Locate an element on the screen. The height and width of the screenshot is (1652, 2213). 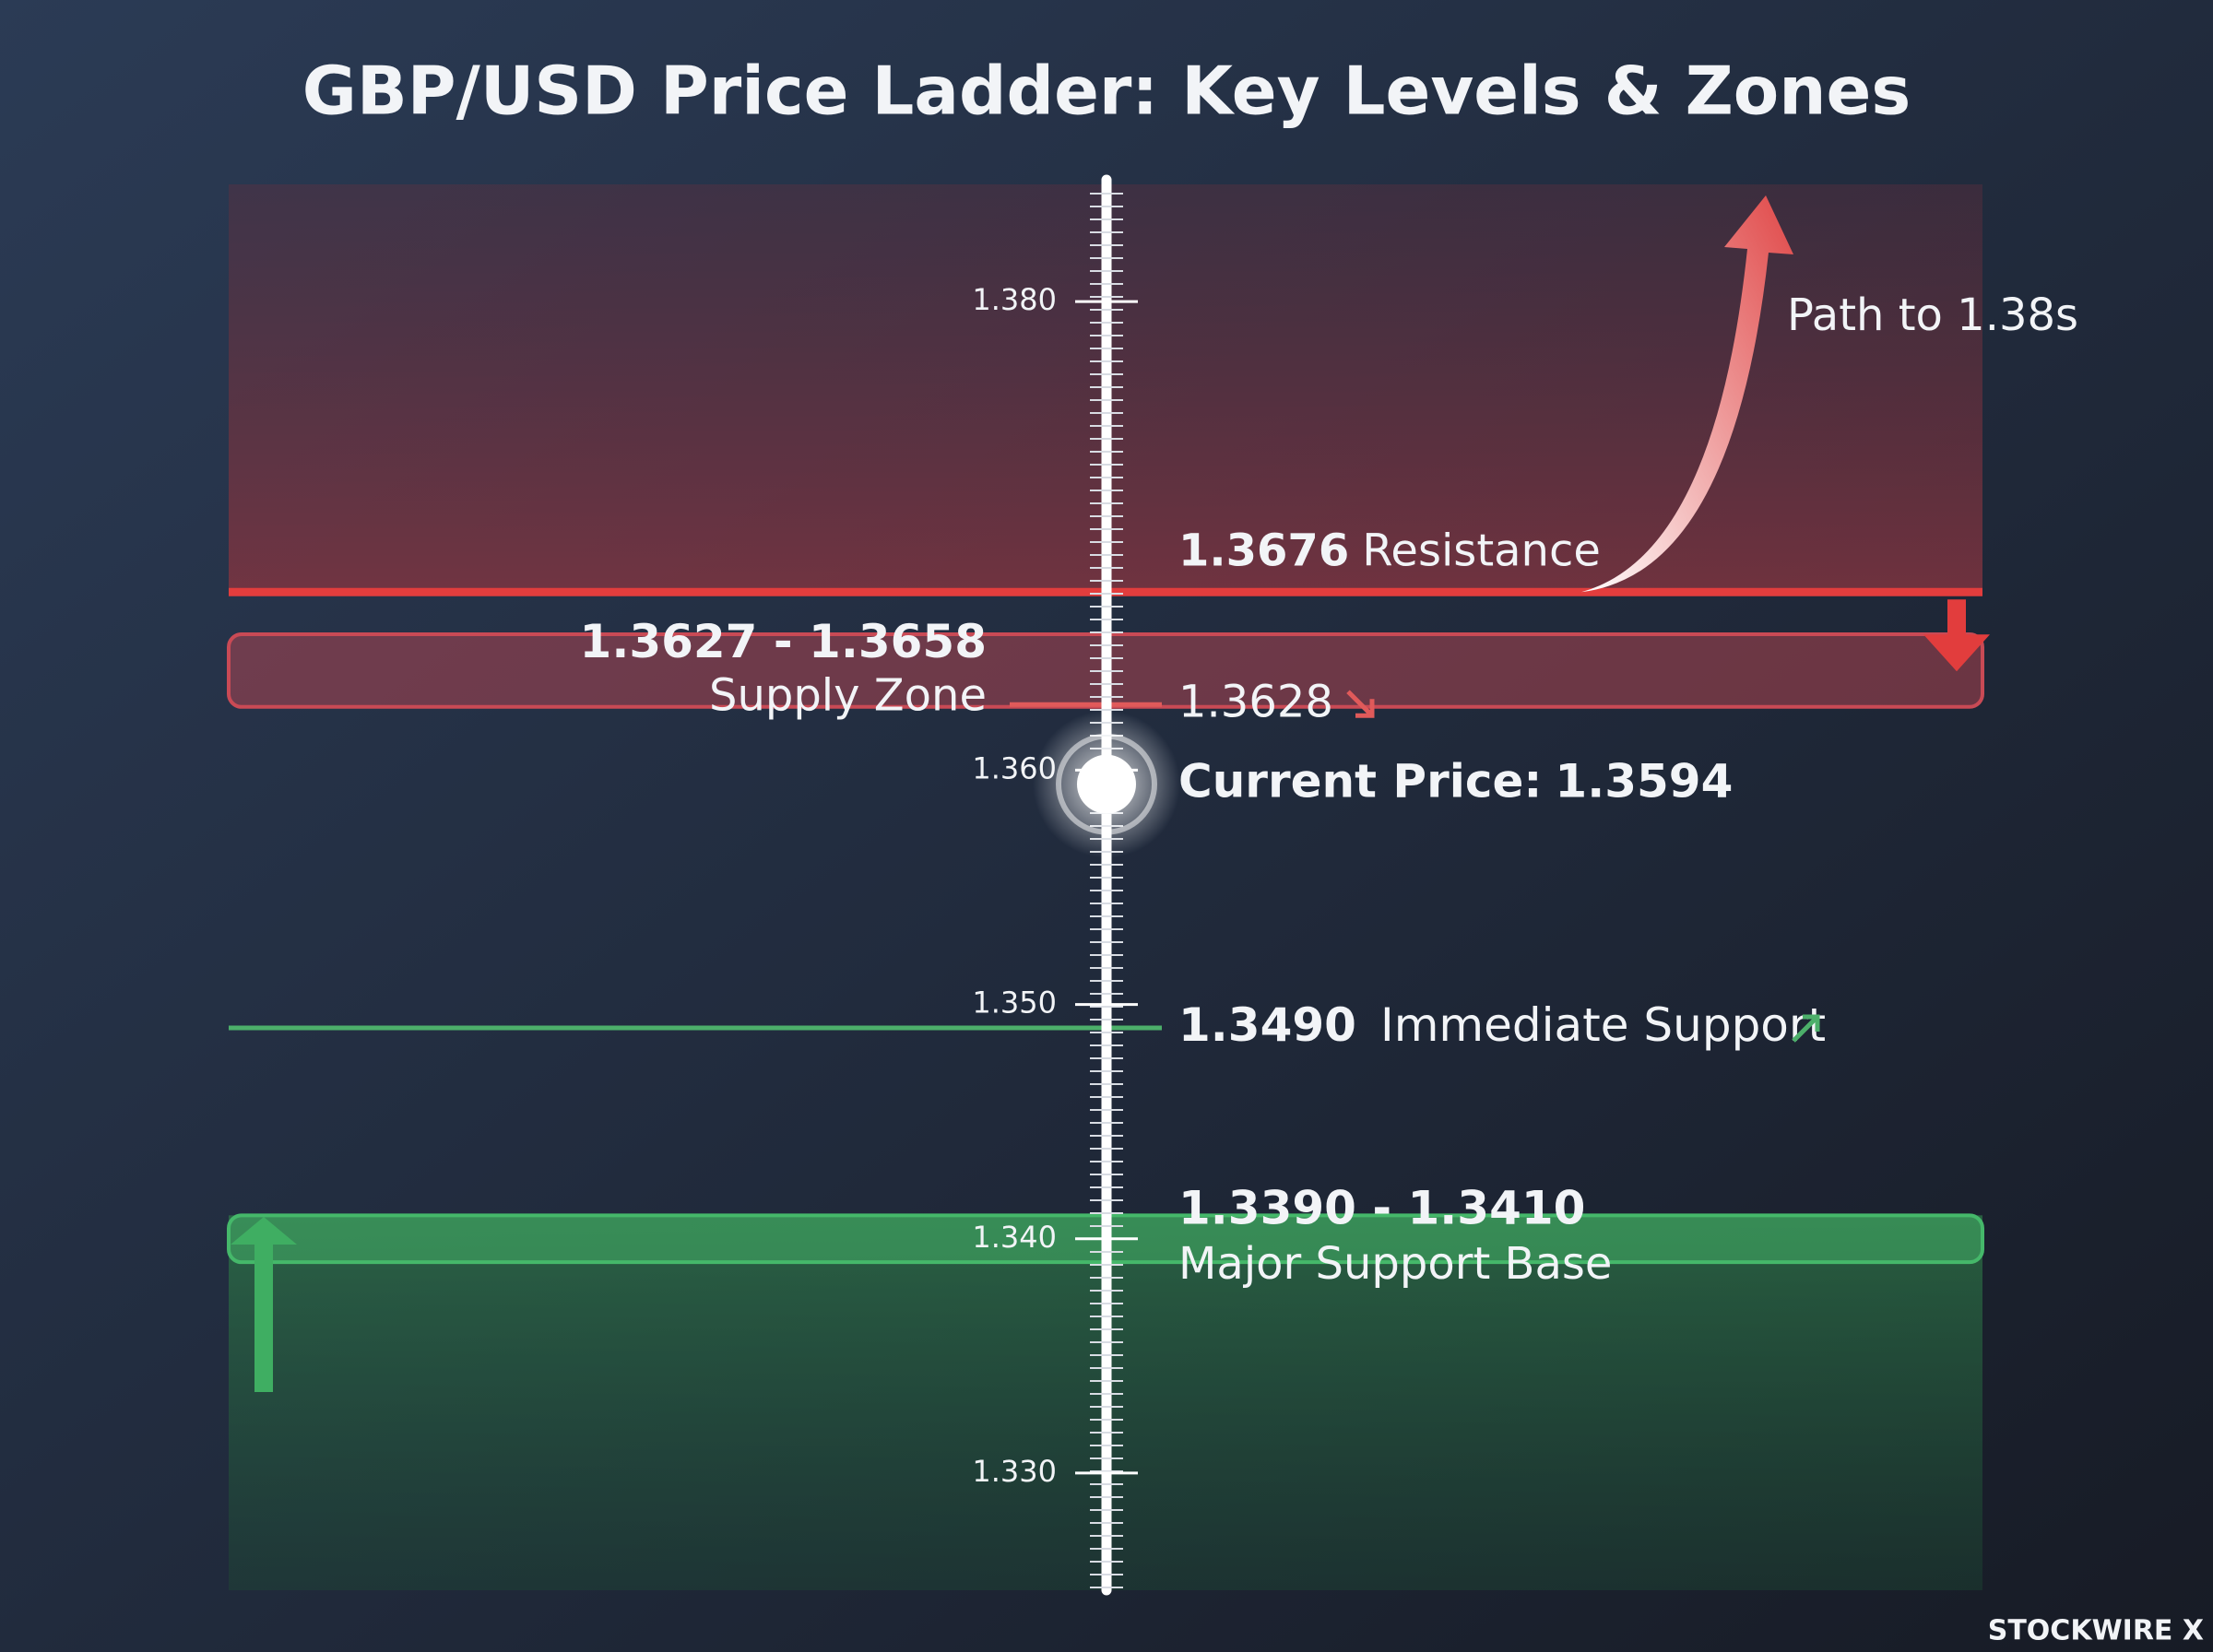
y-tick-label: 1.340 is located at coordinates (1014, 1237).